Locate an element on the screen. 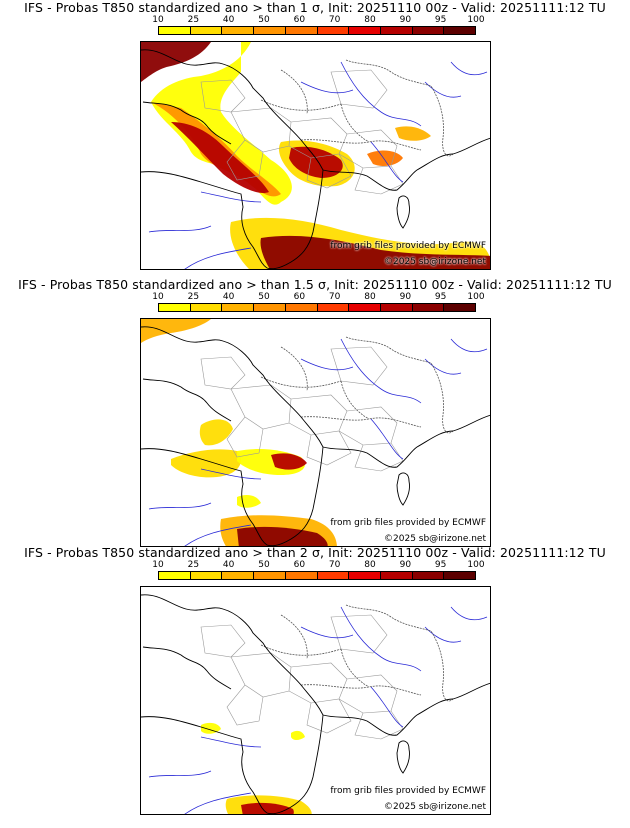 The height and width of the screenshot is (828, 630). colorbar-tick-label: 90 is located at coordinates (405, 565).